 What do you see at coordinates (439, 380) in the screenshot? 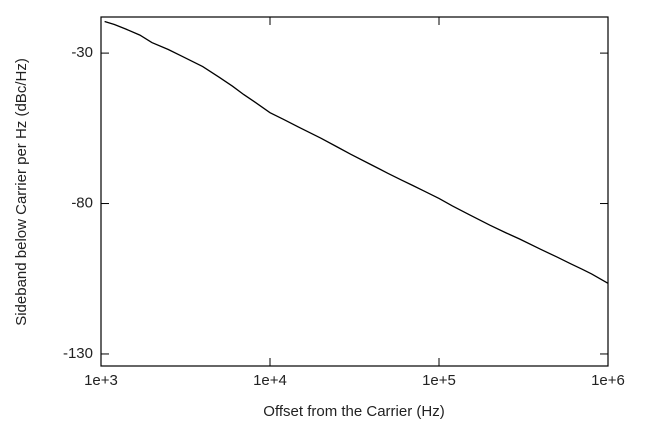
I see `x-tick-label: 1e+5` at bounding box center [439, 380].